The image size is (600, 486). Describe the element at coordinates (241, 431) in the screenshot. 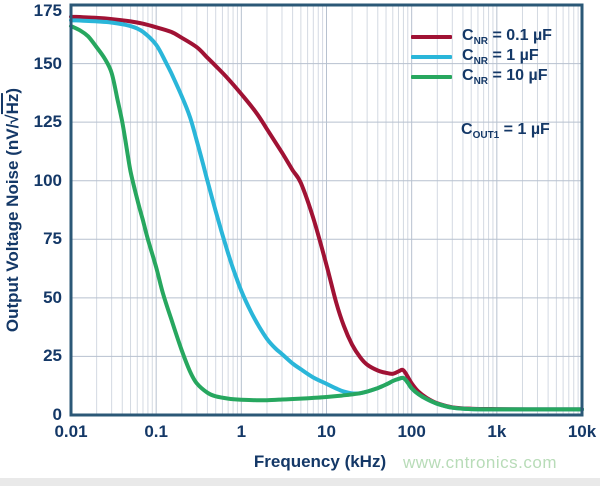

I see `x-tick-label: 1` at that location.